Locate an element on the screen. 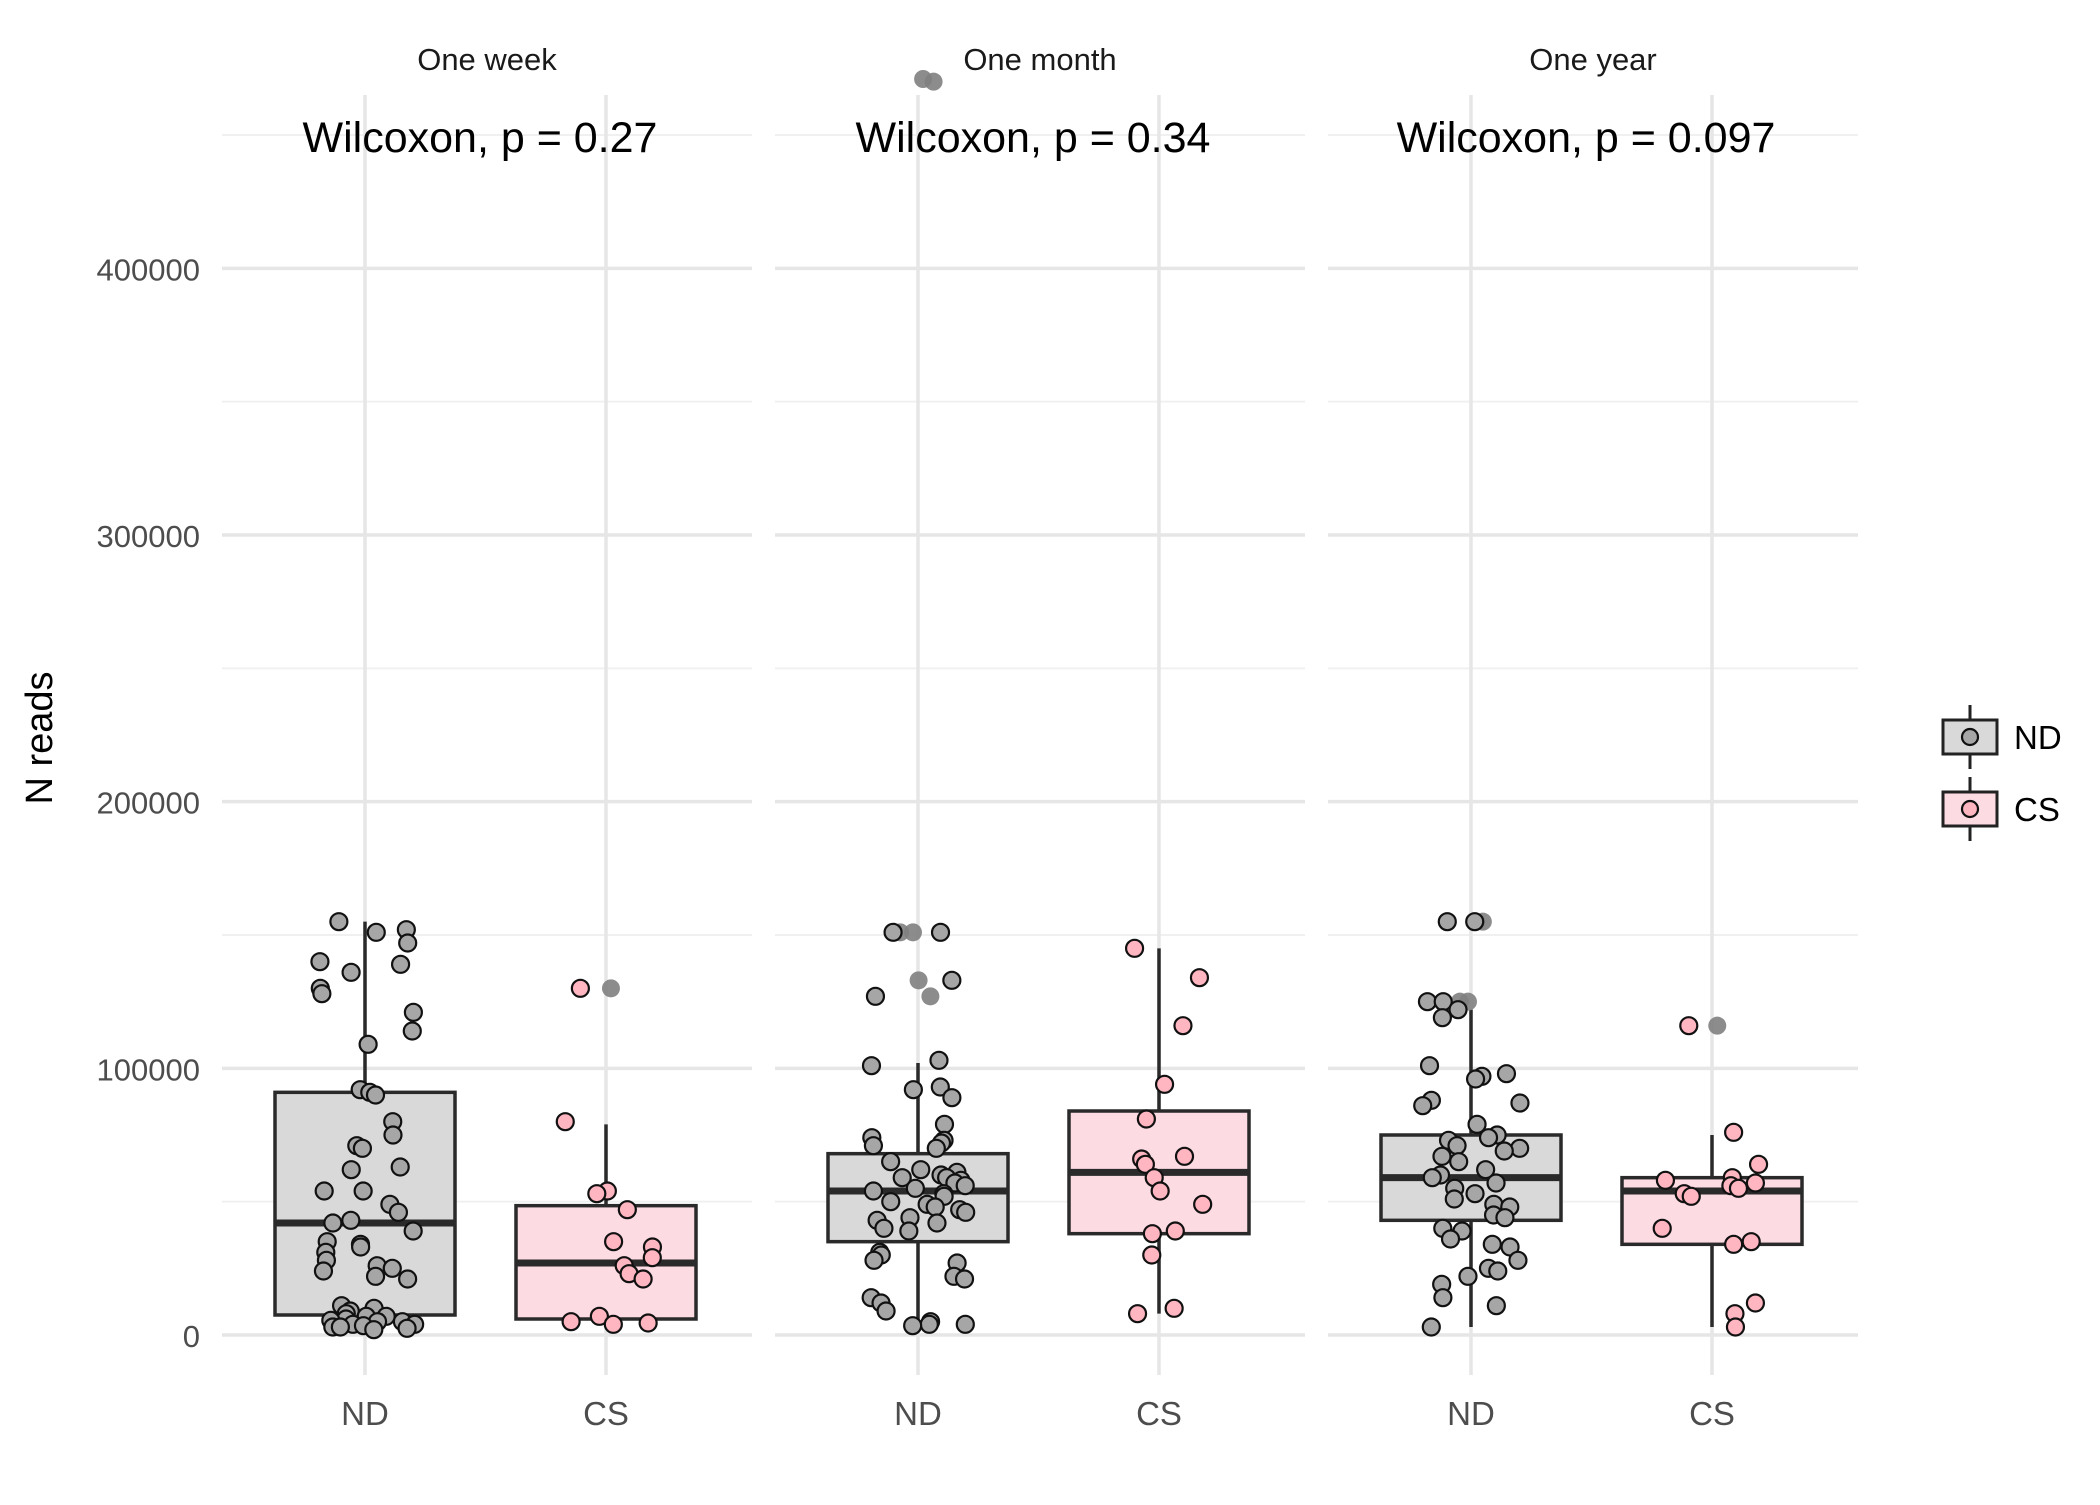 Image resolution: width=2100 pixels, height=1505 pixels. y-tick-label: 300000 is located at coordinates (148, 536).